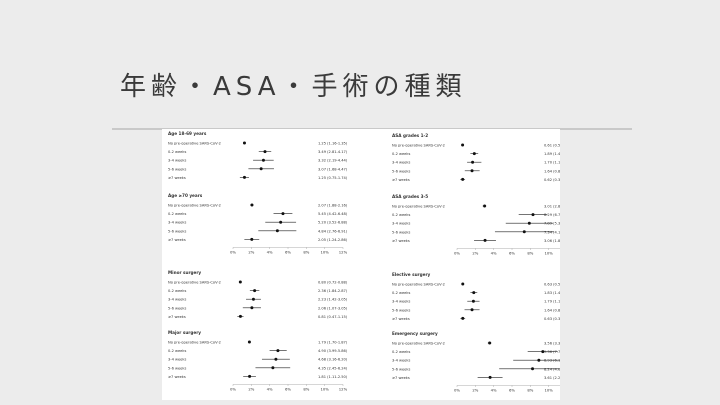 This screenshot has width=720, height=405. Describe the element at coordinates (552, 180) in the screenshot. I see `ci-value: 0.62 (0.36-0.88)` at that location.